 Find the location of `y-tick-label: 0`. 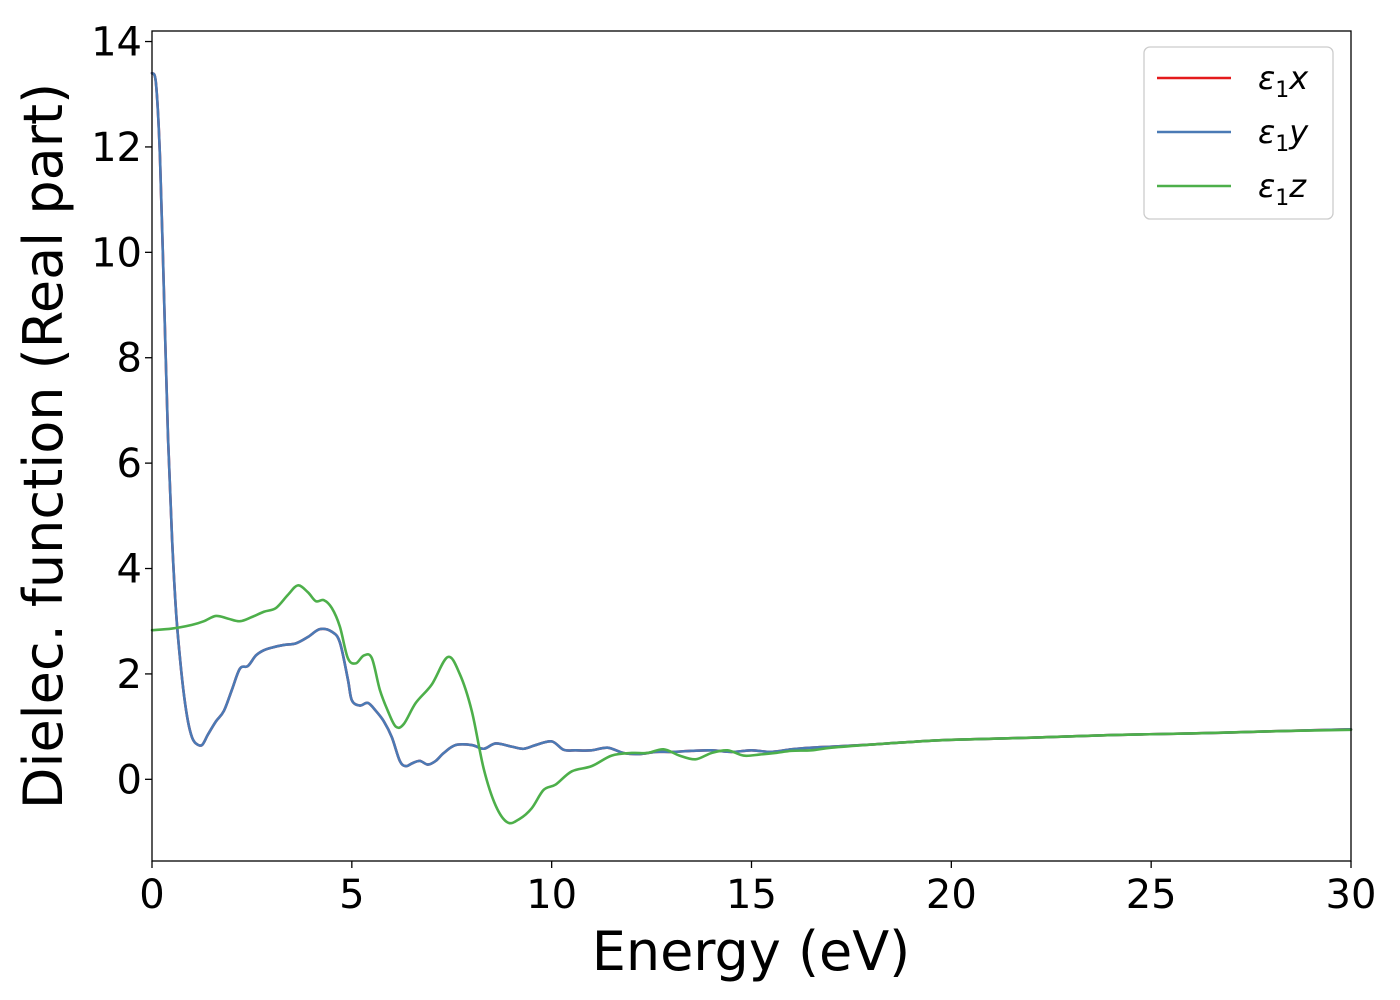

y-tick-label: 0 is located at coordinates (129, 780).